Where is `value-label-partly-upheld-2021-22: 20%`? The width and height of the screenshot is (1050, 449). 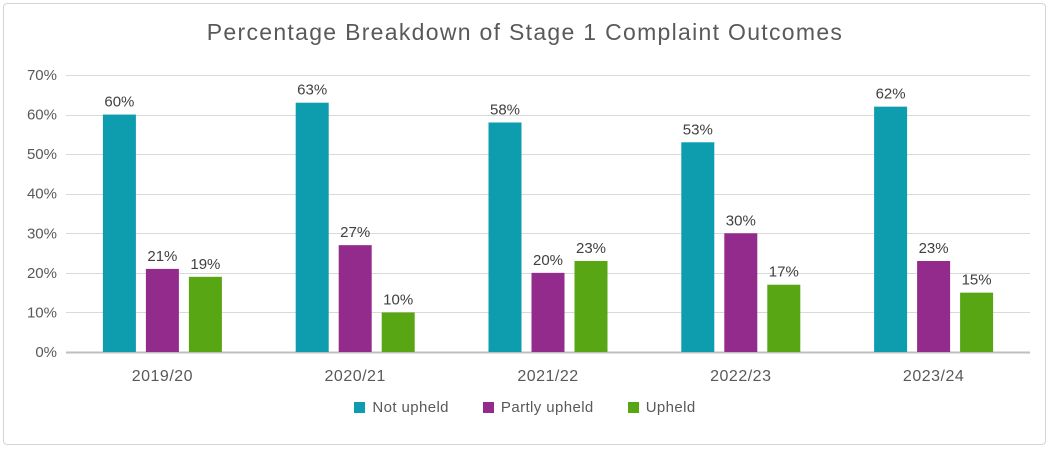 value-label-partly-upheld-2021-22: 20% is located at coordinates (548, 260).